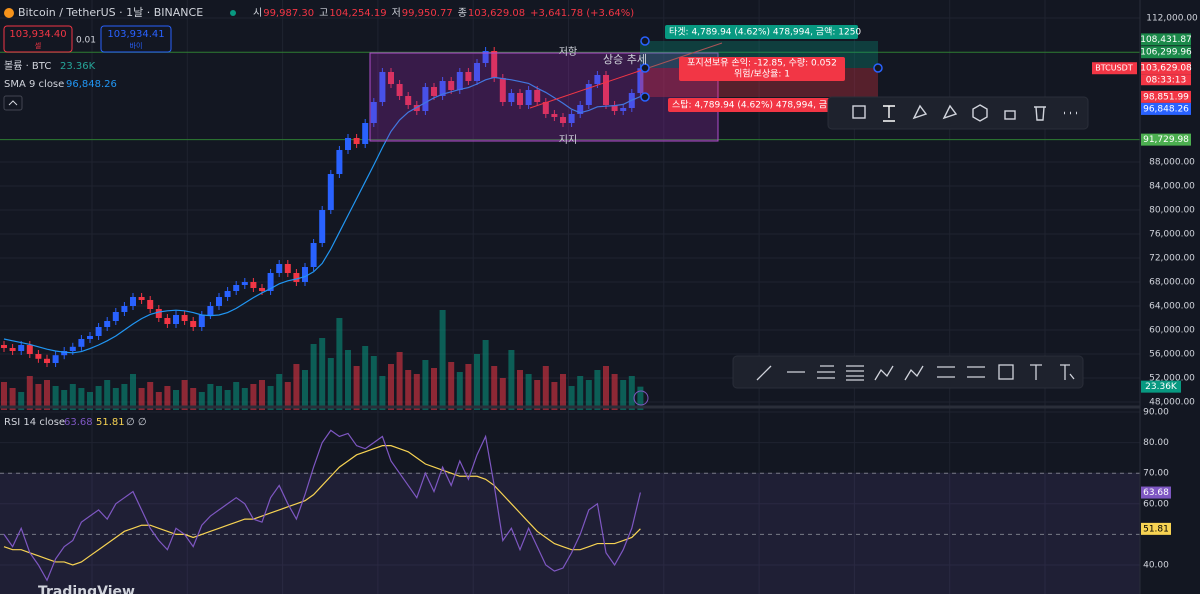 The image size is (1200, 594). Describe the element at coordinates (110, 12) in the screenshot. I see `symbol: Bitcoin / TetherUS · 1날 · BINANCE` at that location.